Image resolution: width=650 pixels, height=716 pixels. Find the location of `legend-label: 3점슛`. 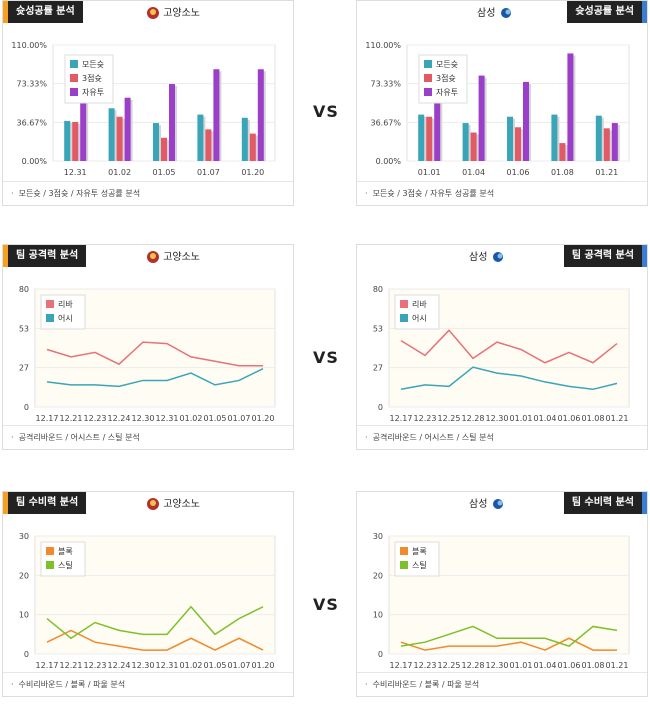

legend-label: 3점슛 is located at coordinates (446, 78).